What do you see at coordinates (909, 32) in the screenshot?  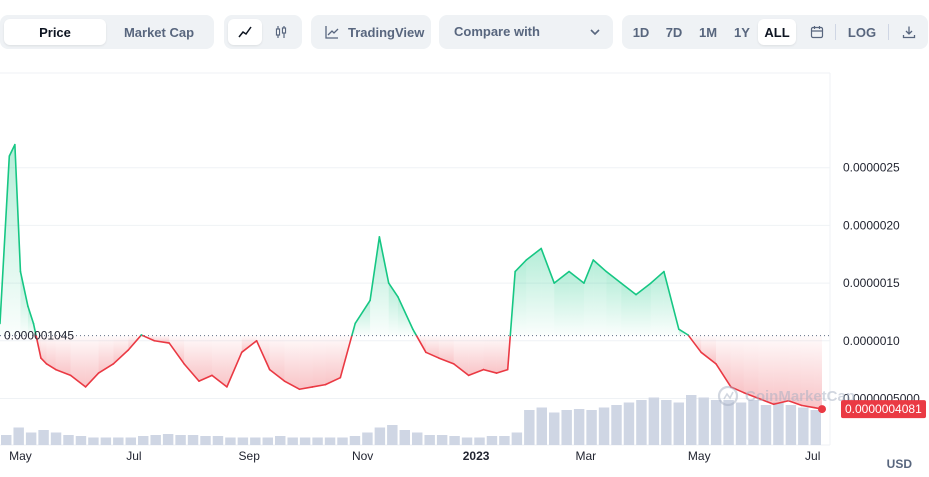 I see `download-button` at bounding box center [909, 32].